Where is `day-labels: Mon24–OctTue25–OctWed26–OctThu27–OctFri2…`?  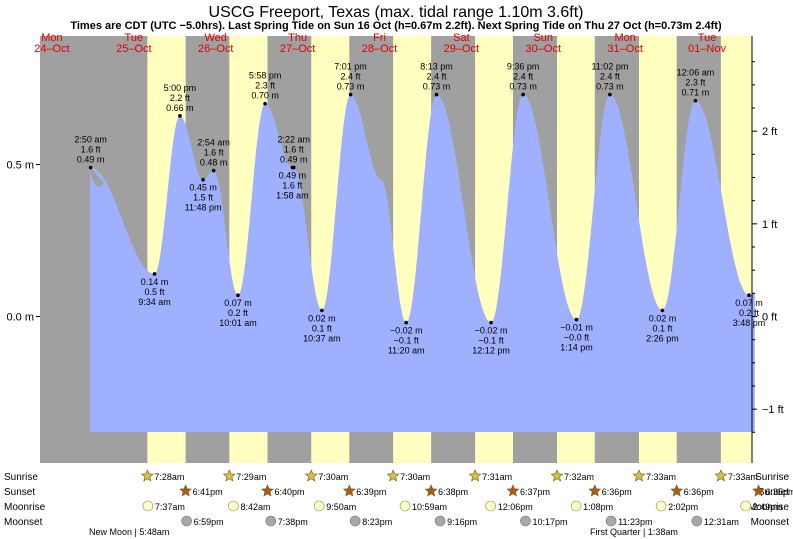
day-labels: Mon24–OctTue25–OctWed26–OctThu27–OctFri2… is located at coordinates (380, 43).